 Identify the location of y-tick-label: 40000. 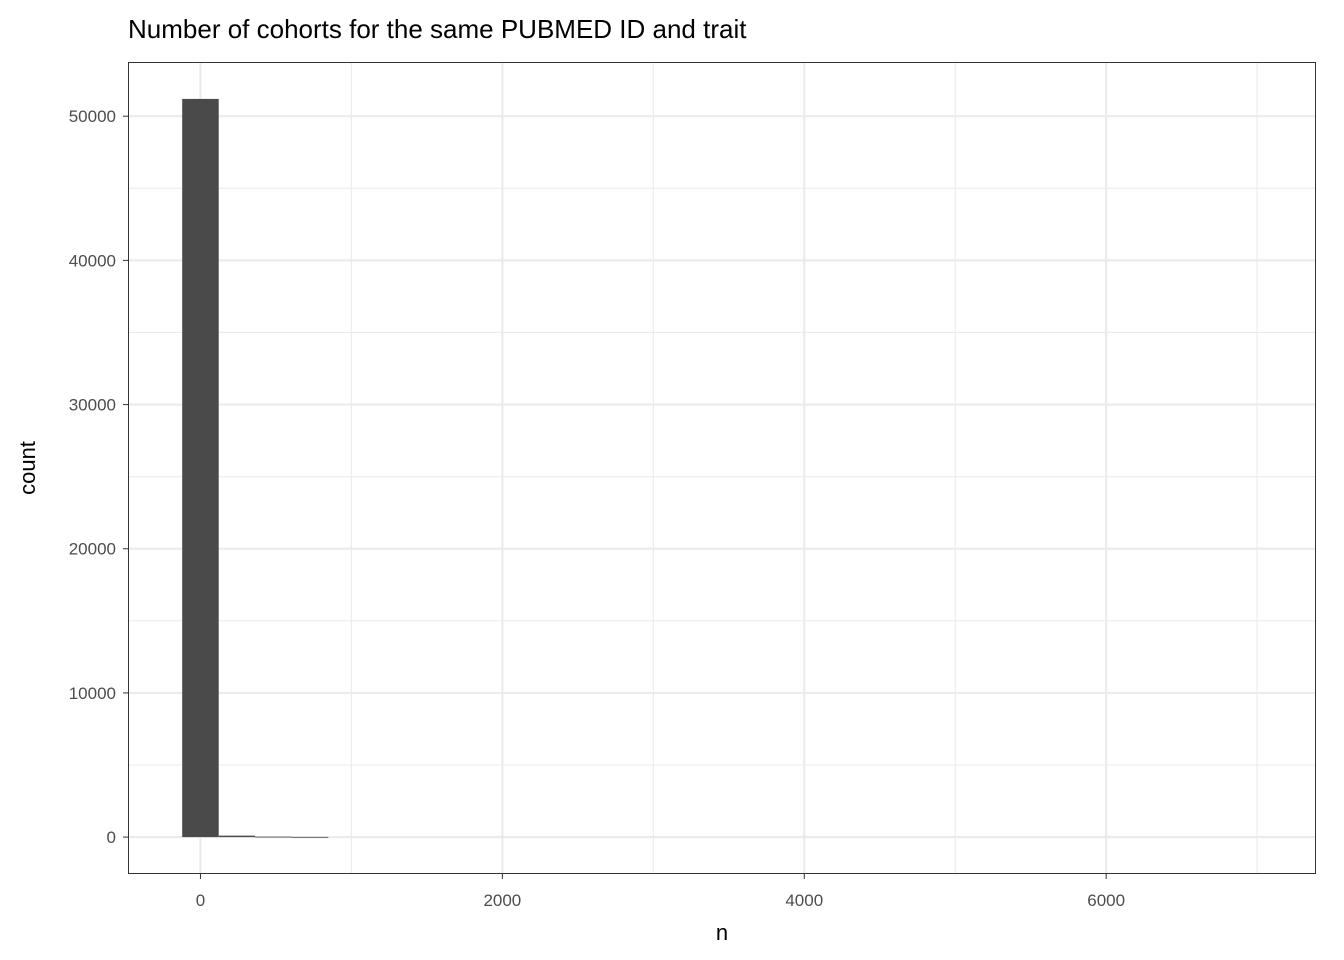
(92, 260).